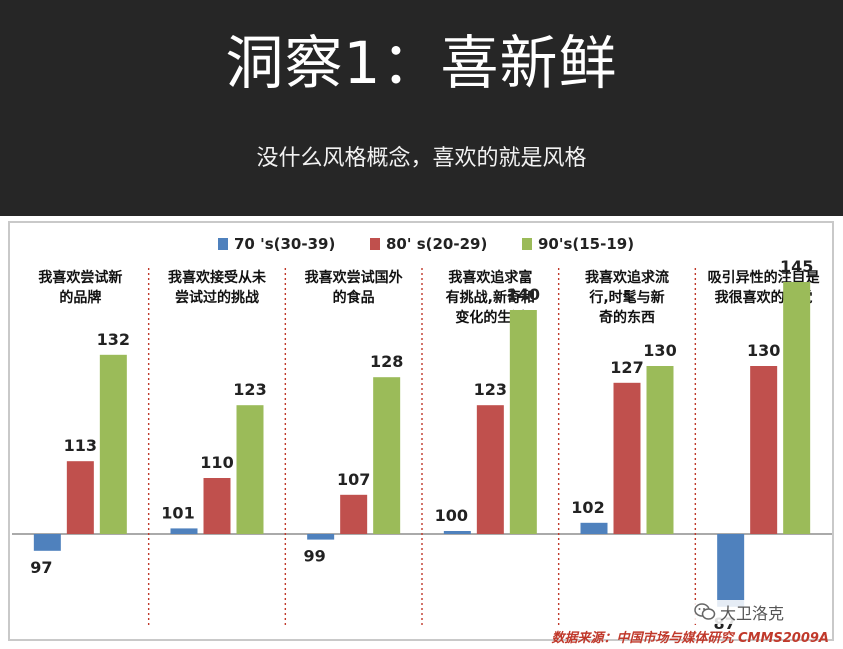  I want to click on value-label: 145, so click(796, 266).